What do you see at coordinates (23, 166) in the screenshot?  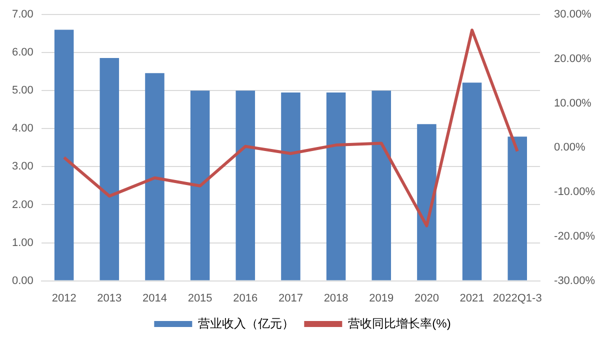 I see `y-tick-label: 3.00` at bounding box center [23, 166].